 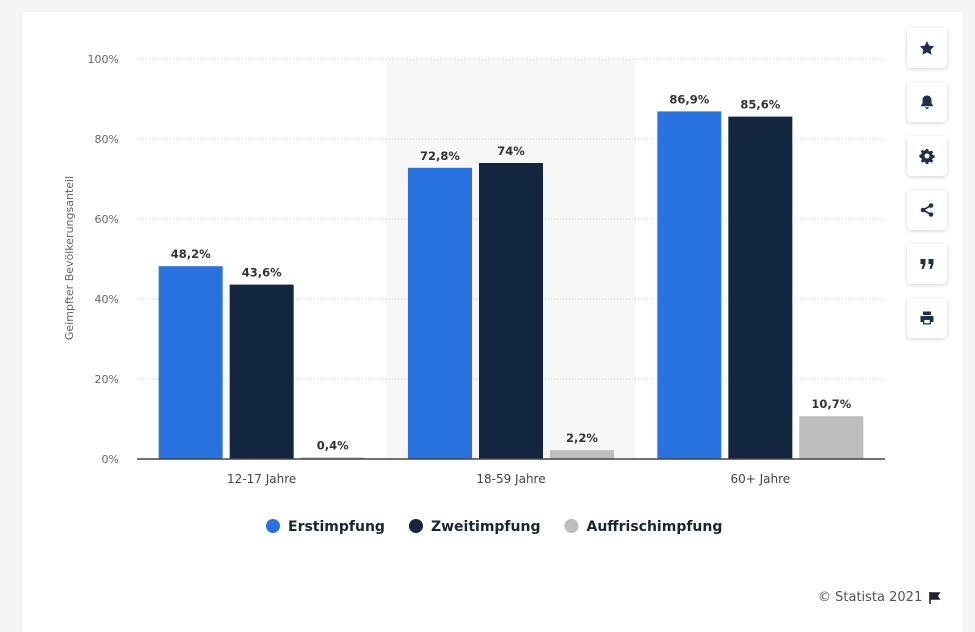 What do you see at coordinates (103, 59) in the screenshot?
I see `y-tick-label: 100%` at bounding box center [103, 59].